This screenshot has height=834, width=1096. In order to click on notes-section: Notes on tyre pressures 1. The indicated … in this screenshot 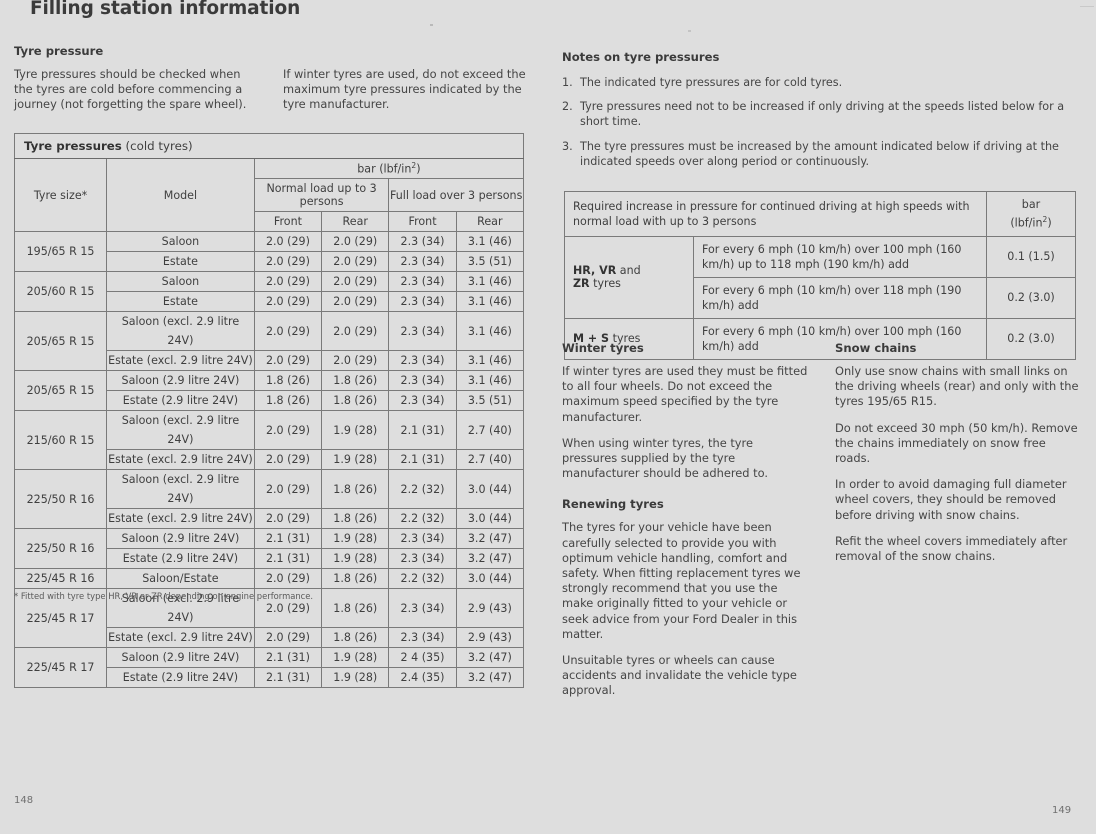, I will do `click(822, 114)`.